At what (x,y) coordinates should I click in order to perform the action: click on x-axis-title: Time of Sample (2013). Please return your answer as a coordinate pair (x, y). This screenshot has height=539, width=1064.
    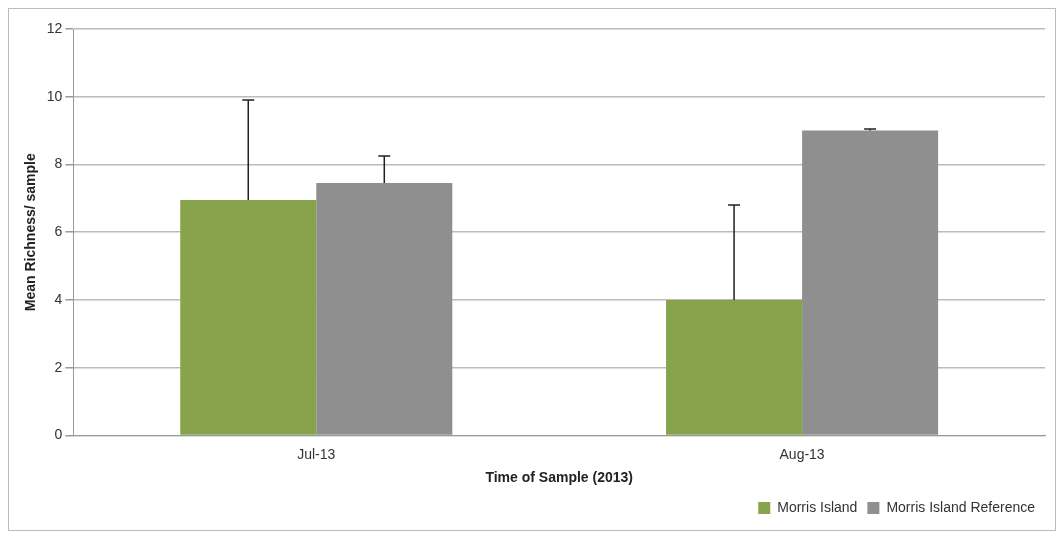
    Looking at the image, I should click on (559, 477).